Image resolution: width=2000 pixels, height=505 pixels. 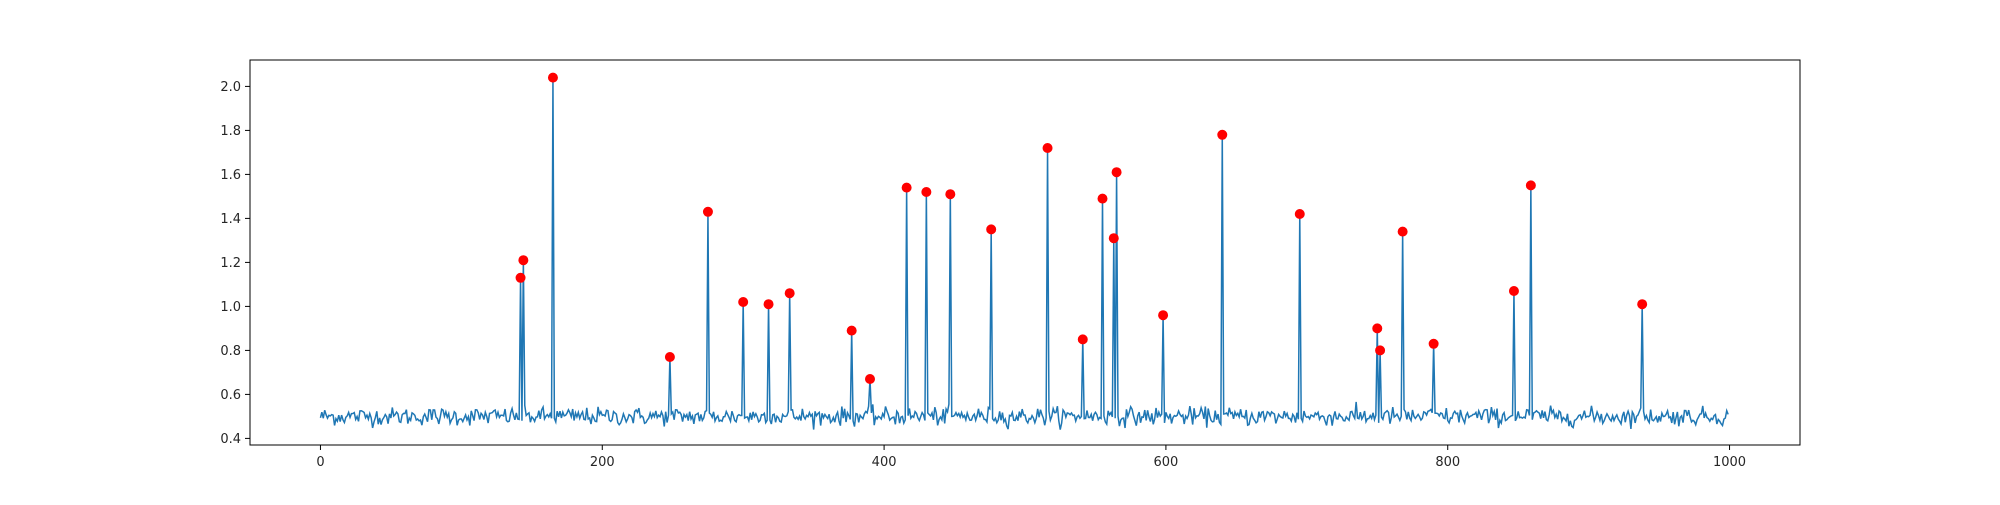 What do you see at coordinates (230, 351) in the screenshot?
I see `y-tick-label: 0.8` at bounding box center [230, 351].